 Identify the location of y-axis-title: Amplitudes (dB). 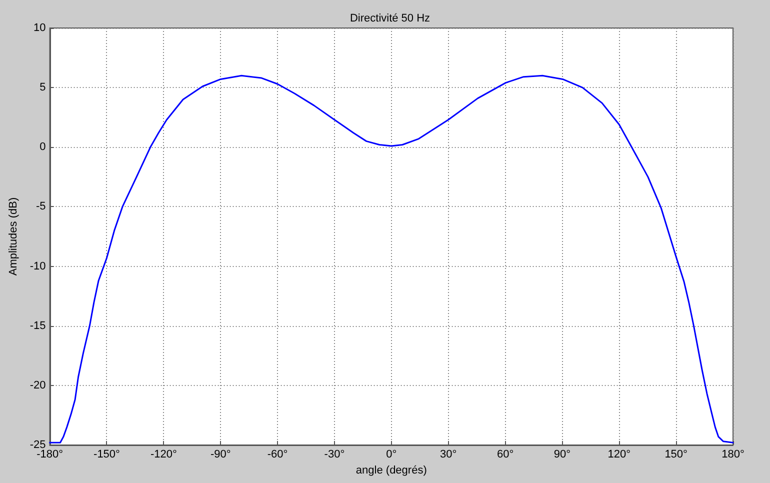
(14, 236).